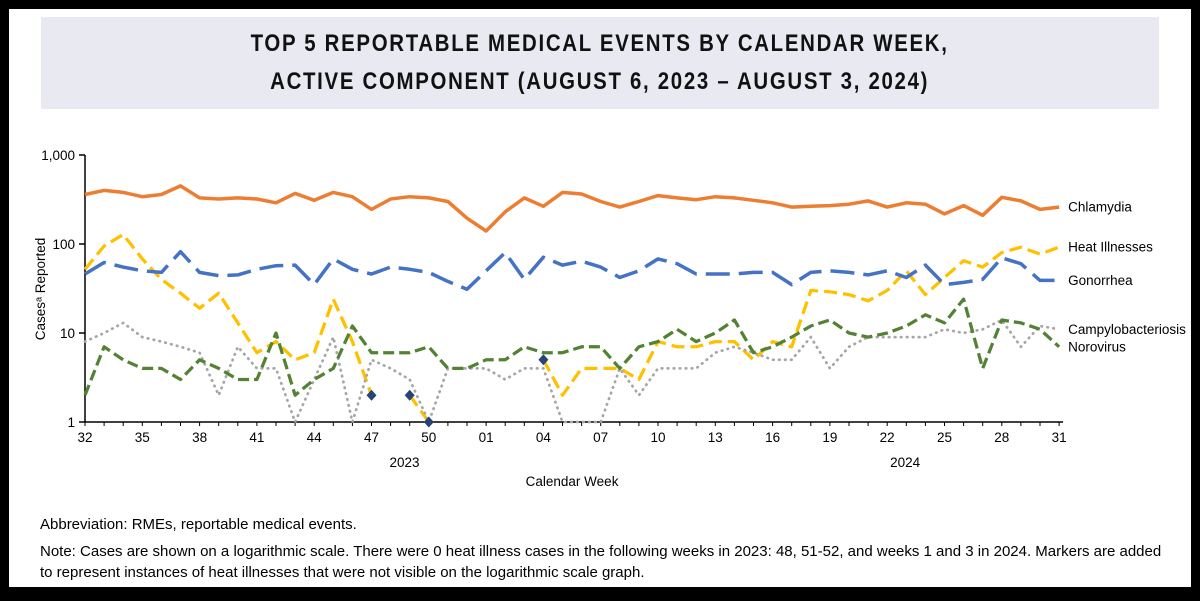  I want to click on x-tick-label: 50, so click(428, 437).